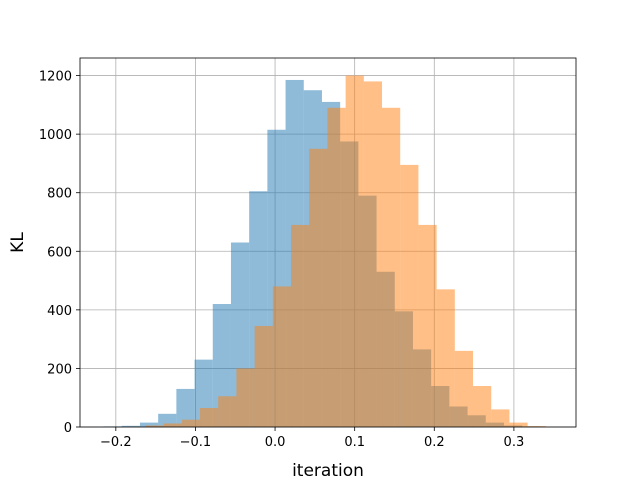  I want to click on x-tick-label: −0.2, so click(116, 442).